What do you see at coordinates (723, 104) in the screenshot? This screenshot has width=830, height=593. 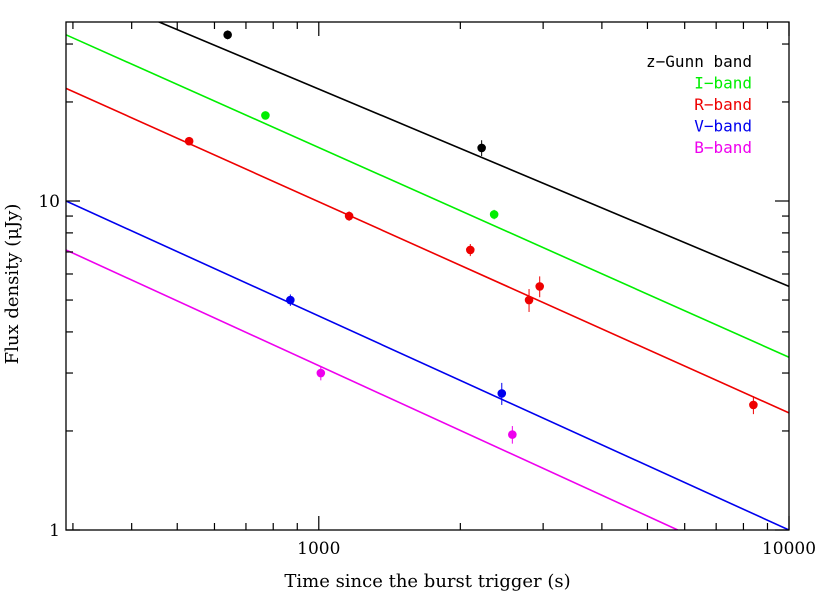 I see `legend-entry: R−band` at bounding box center [723, 104].